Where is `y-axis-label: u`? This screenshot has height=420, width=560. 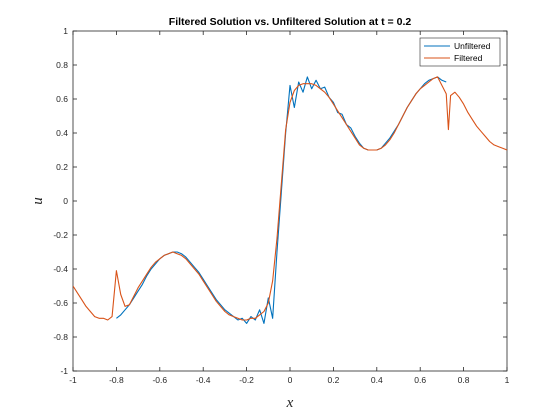 y-axis-label: u is located at coordinates (38, 201).